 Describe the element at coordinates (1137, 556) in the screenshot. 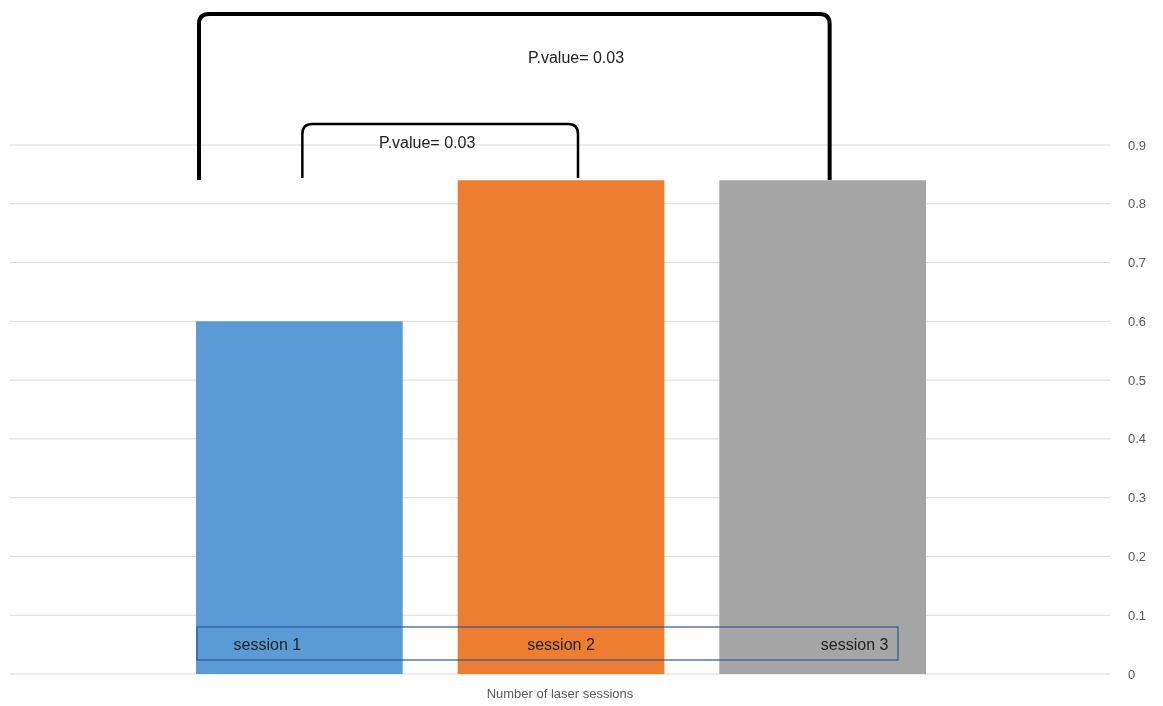

I see `y-tick-label: 0.2` at that location.